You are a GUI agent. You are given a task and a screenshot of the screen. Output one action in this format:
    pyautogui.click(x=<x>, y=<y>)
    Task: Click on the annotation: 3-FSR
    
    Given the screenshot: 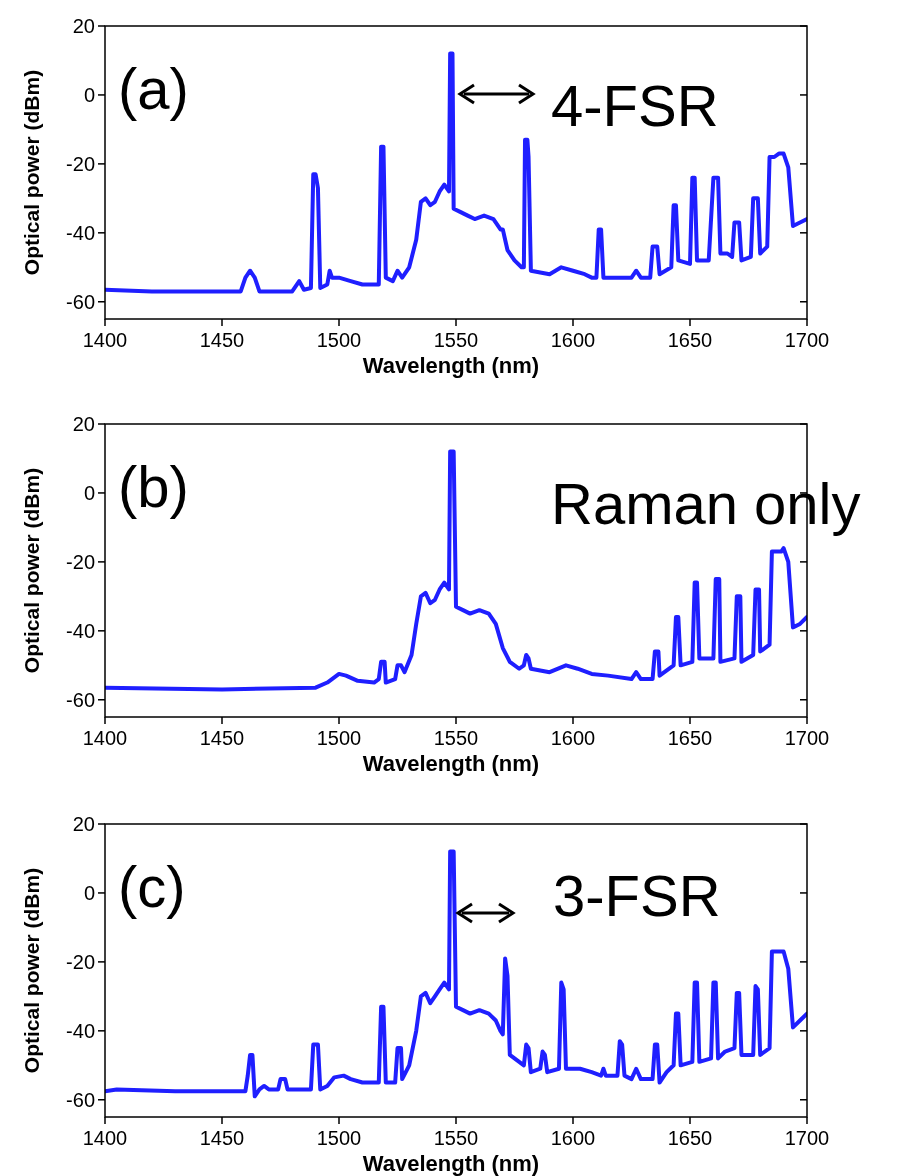 What is the action you would take?
    pyautogui.click(x=637, y=895)
    